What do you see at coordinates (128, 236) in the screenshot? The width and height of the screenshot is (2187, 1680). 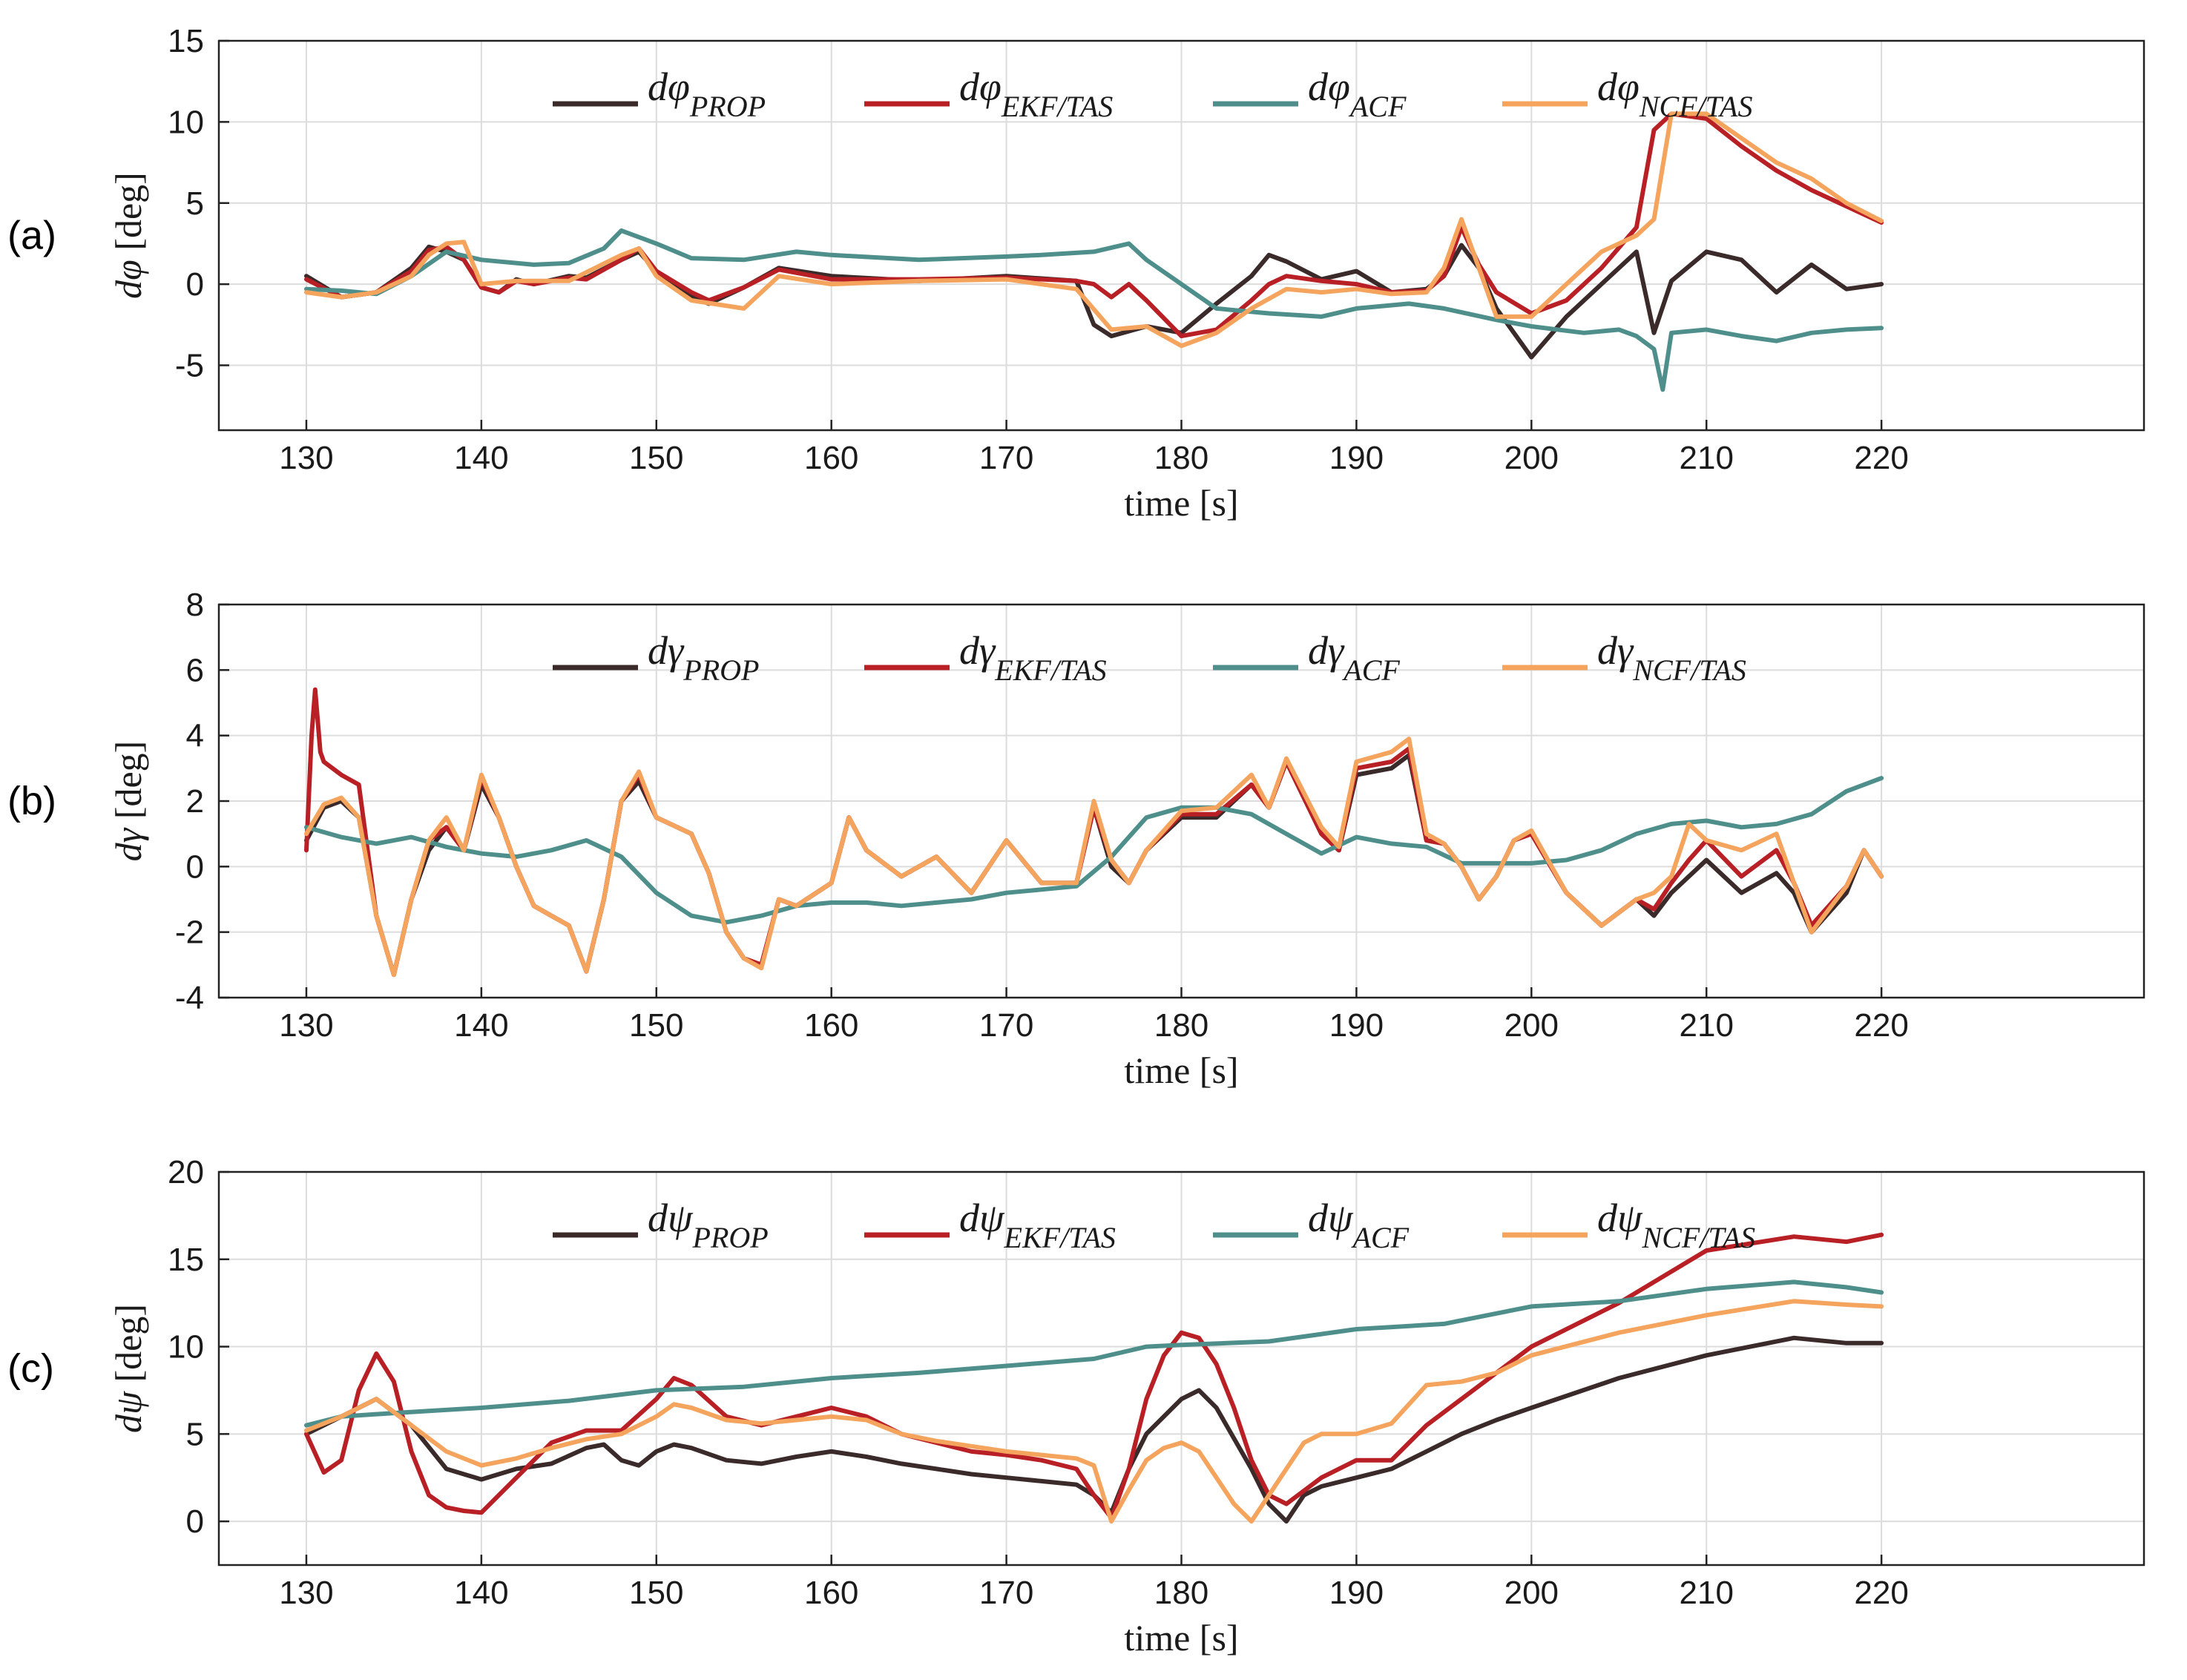 I see `y-axis-title: dφ [deg]` at bounding box center [128, 236].